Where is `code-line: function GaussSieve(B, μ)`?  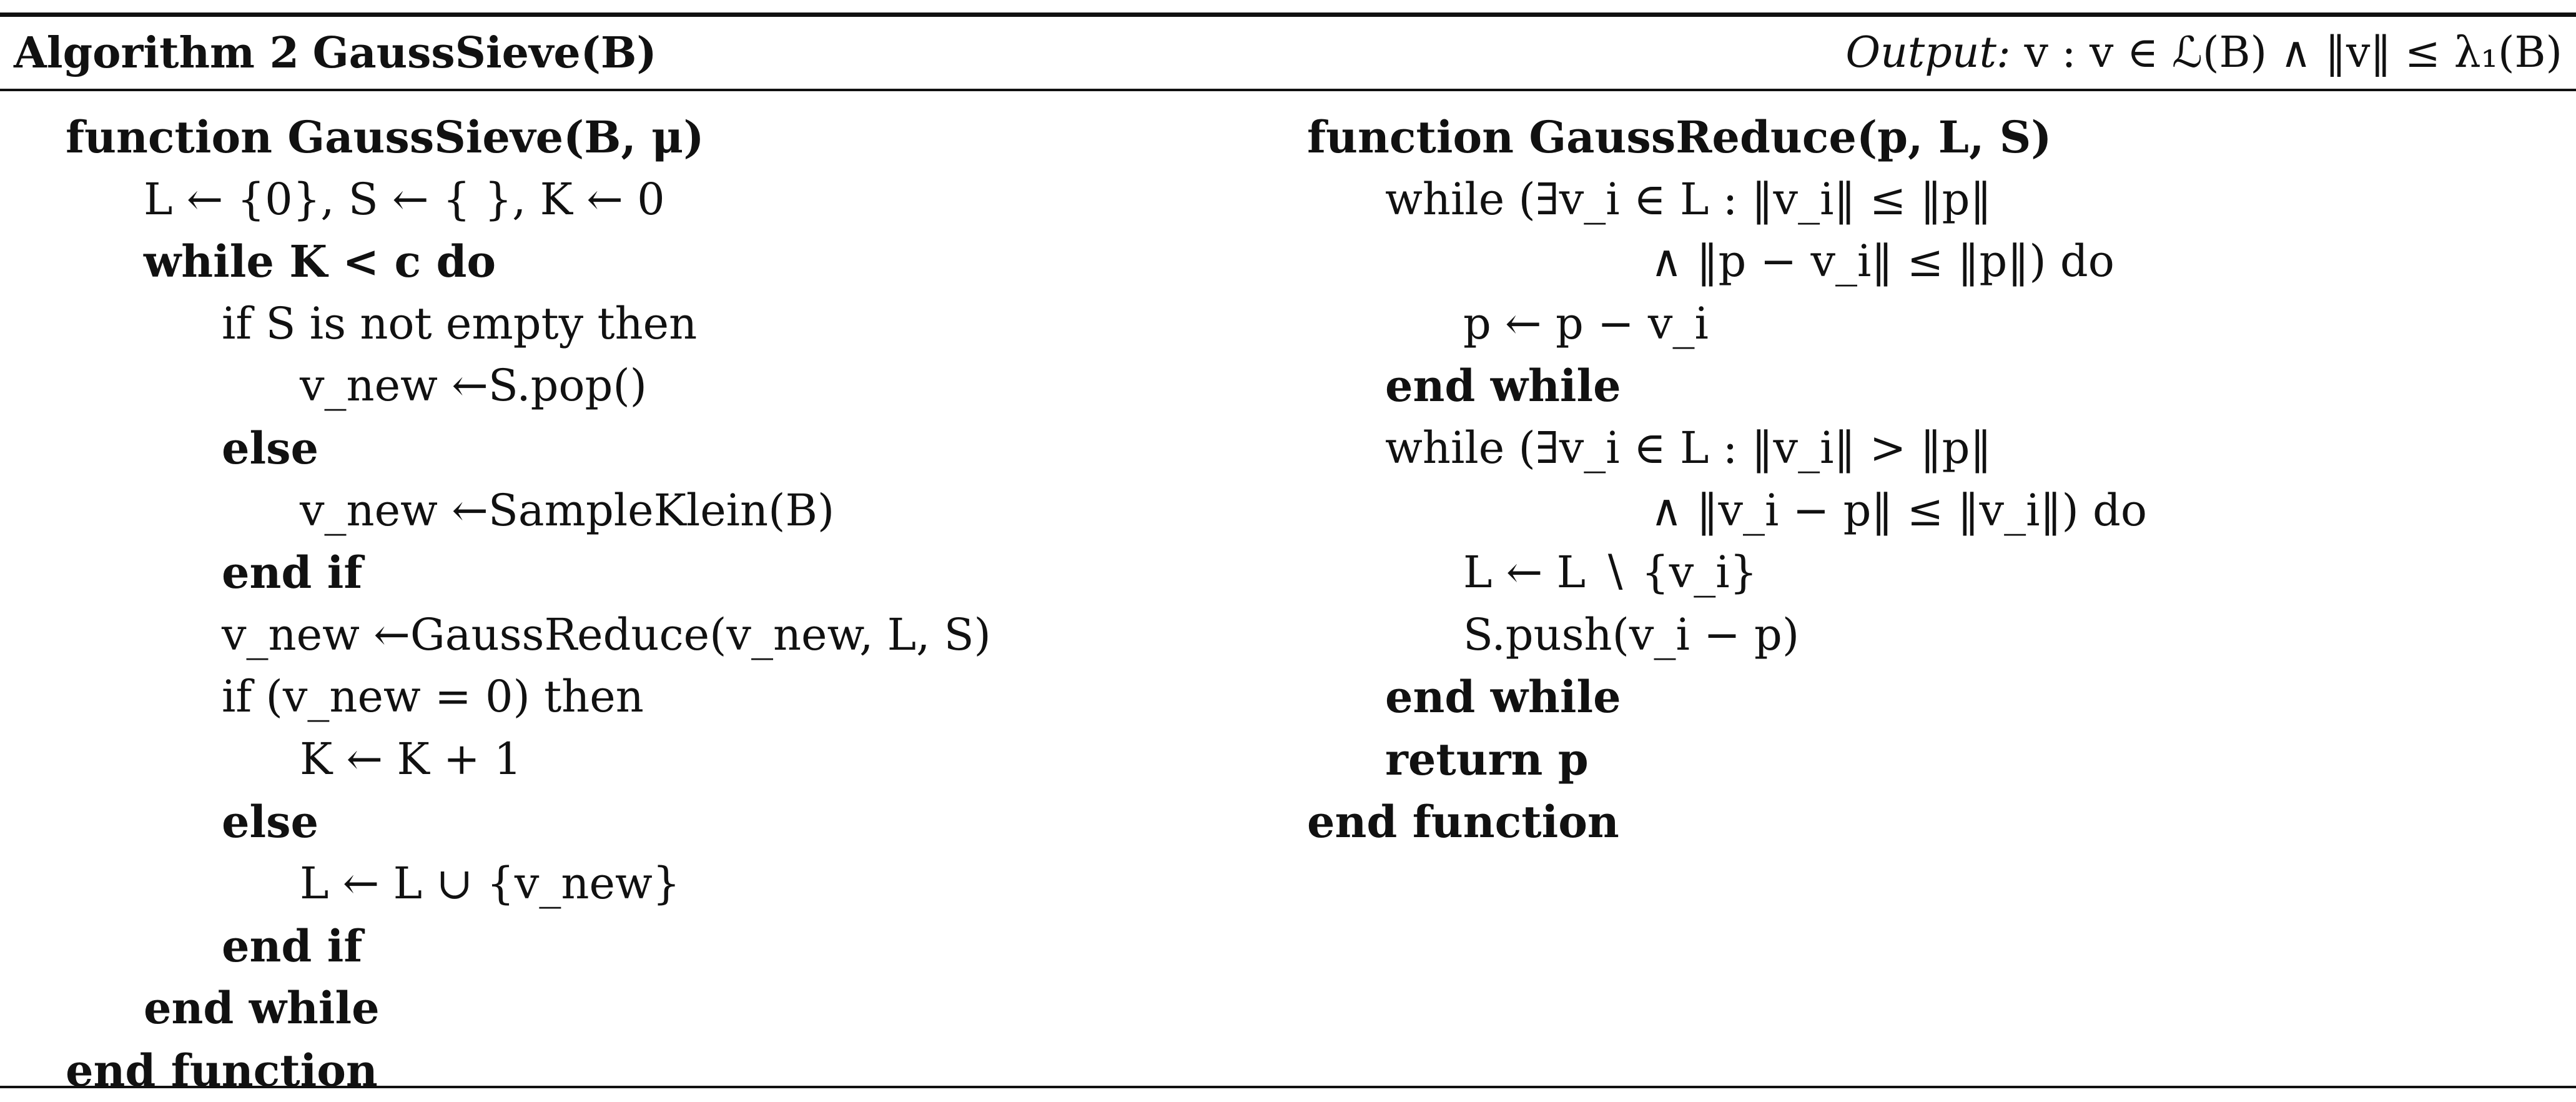 code-line: function GaussSieve(B, μ) is located at coordinates (385, 137).